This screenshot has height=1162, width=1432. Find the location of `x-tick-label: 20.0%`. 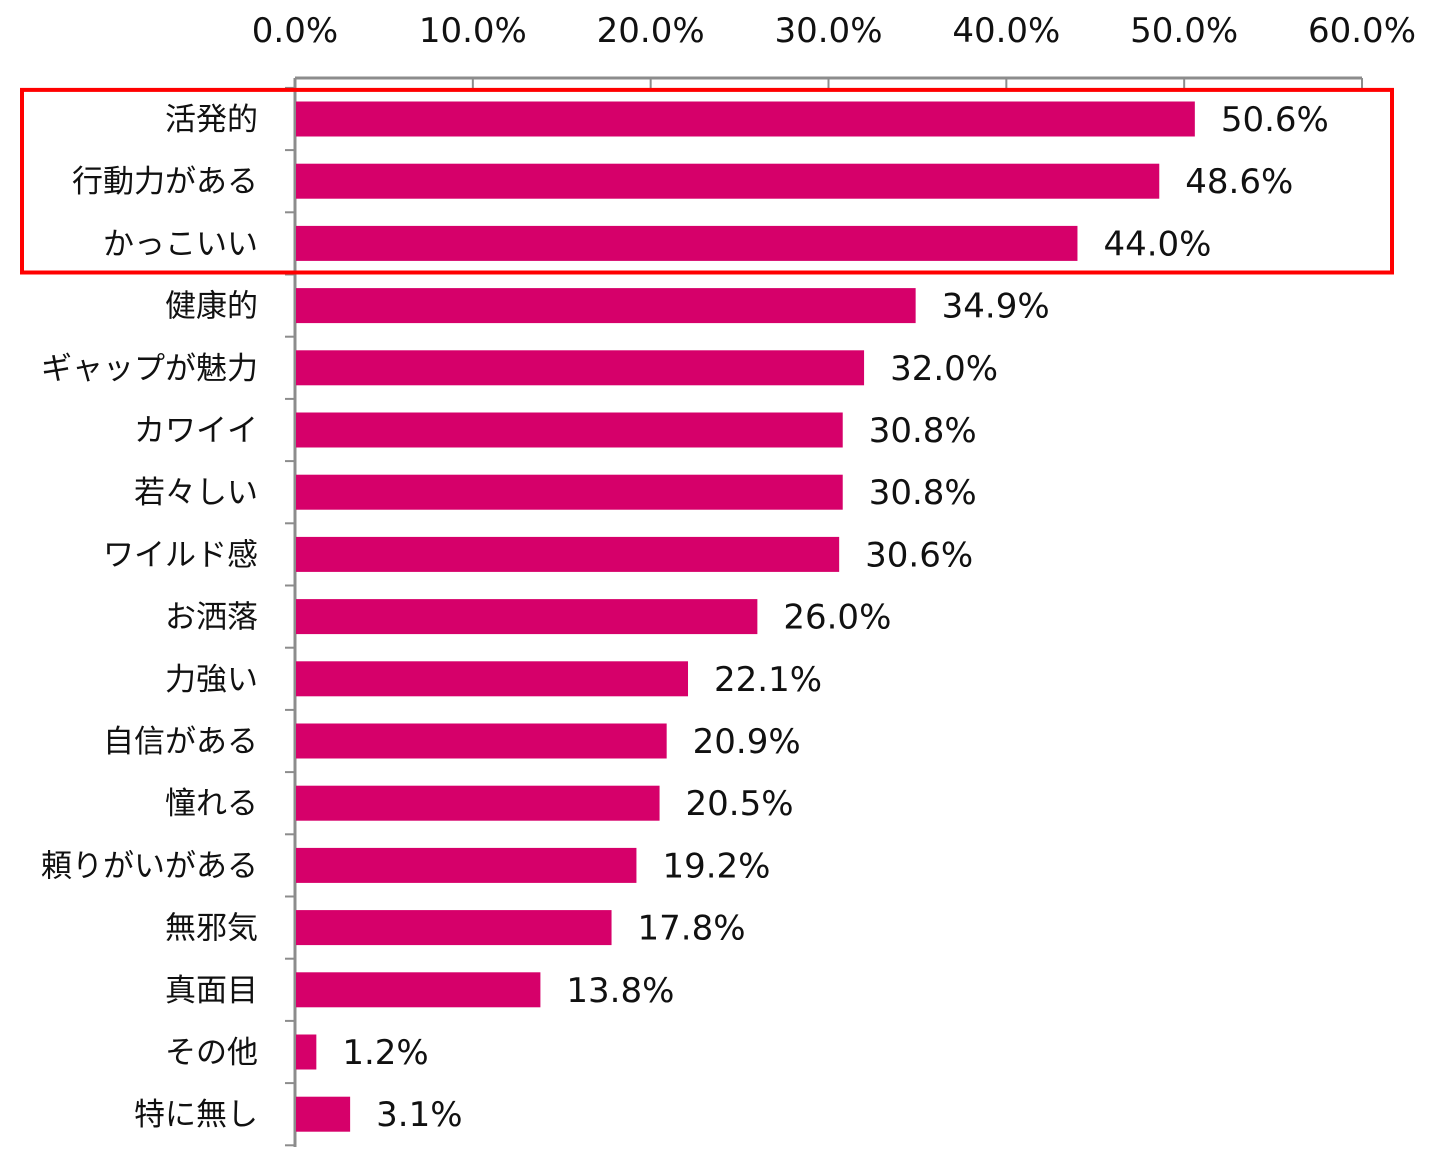

x-tick-label: 20.0% is located at coordinates (651, 31).